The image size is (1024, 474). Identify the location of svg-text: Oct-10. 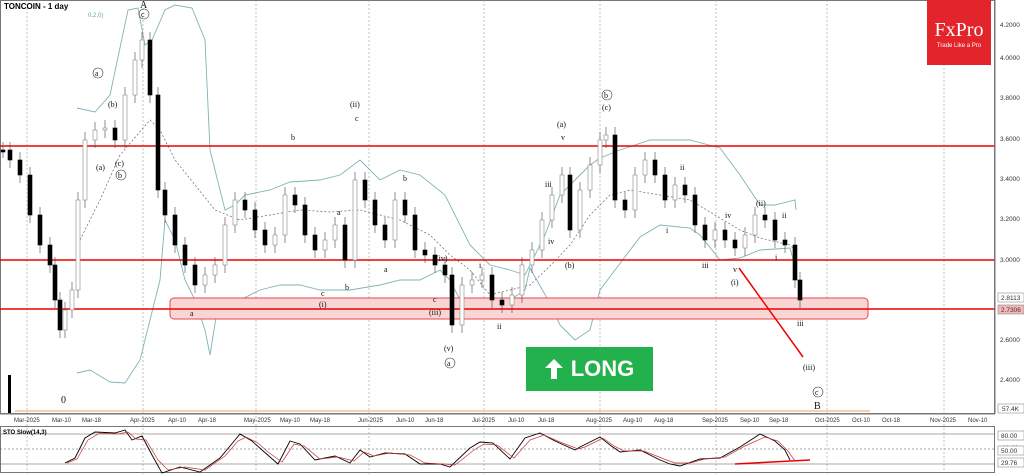
(861, 421).